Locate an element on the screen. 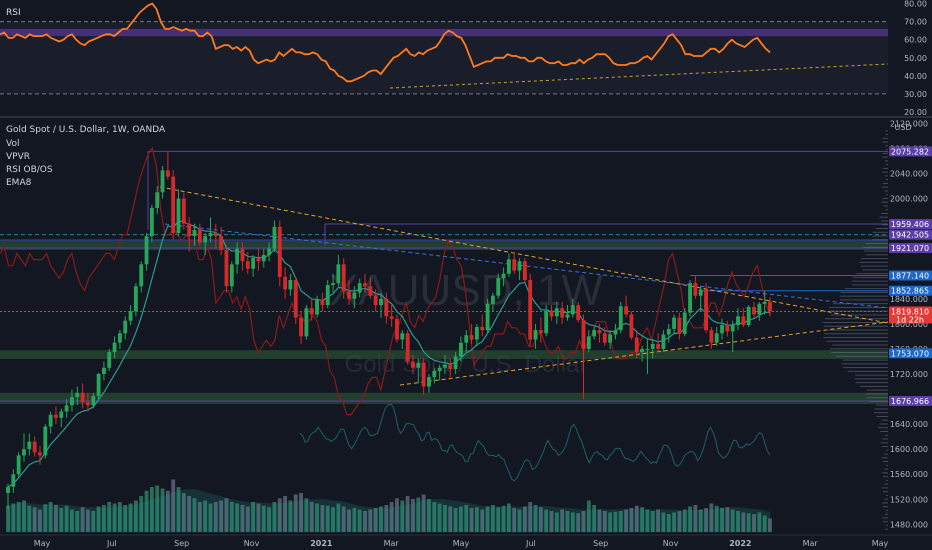  price-tag-bg is located at coordinates (910, 223).